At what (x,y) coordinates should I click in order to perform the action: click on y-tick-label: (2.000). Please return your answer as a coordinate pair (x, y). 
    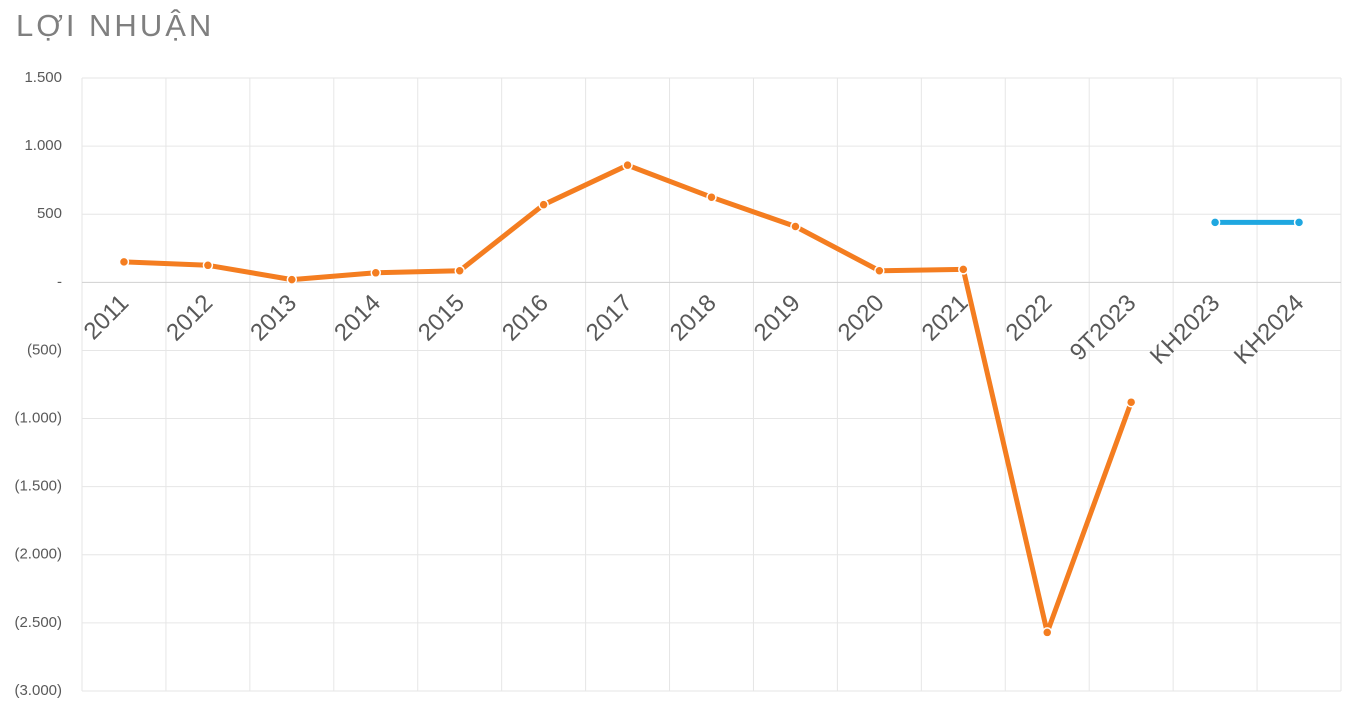
    Looking at the image, I should click on (38, 554).